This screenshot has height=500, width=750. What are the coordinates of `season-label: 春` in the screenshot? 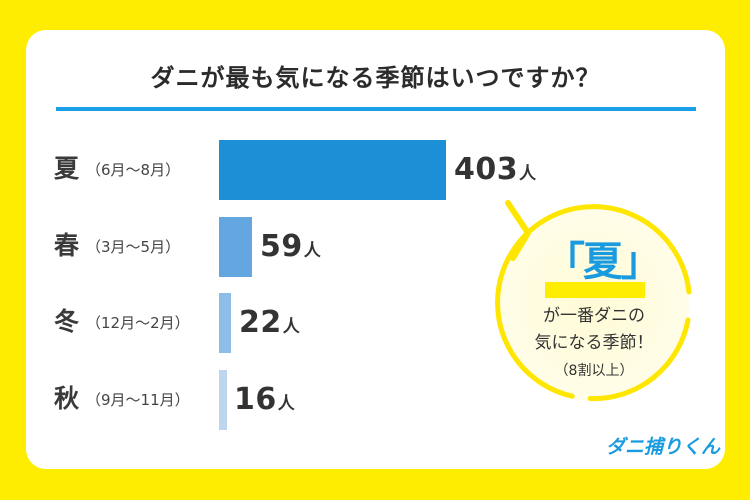 It's located at (67, 245).